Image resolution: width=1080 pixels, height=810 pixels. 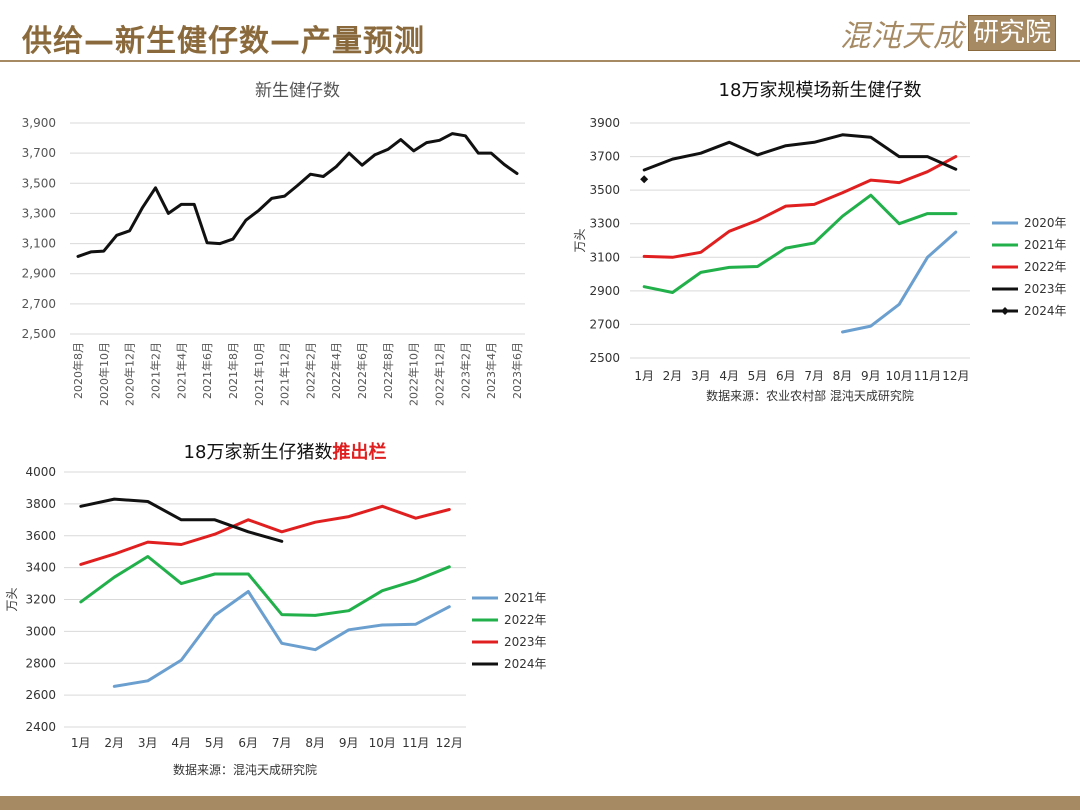 What do you see at coordinates (525, 620) in the screenshot?
I see `legend-label: 2022年` at bounding box center [525, 620].